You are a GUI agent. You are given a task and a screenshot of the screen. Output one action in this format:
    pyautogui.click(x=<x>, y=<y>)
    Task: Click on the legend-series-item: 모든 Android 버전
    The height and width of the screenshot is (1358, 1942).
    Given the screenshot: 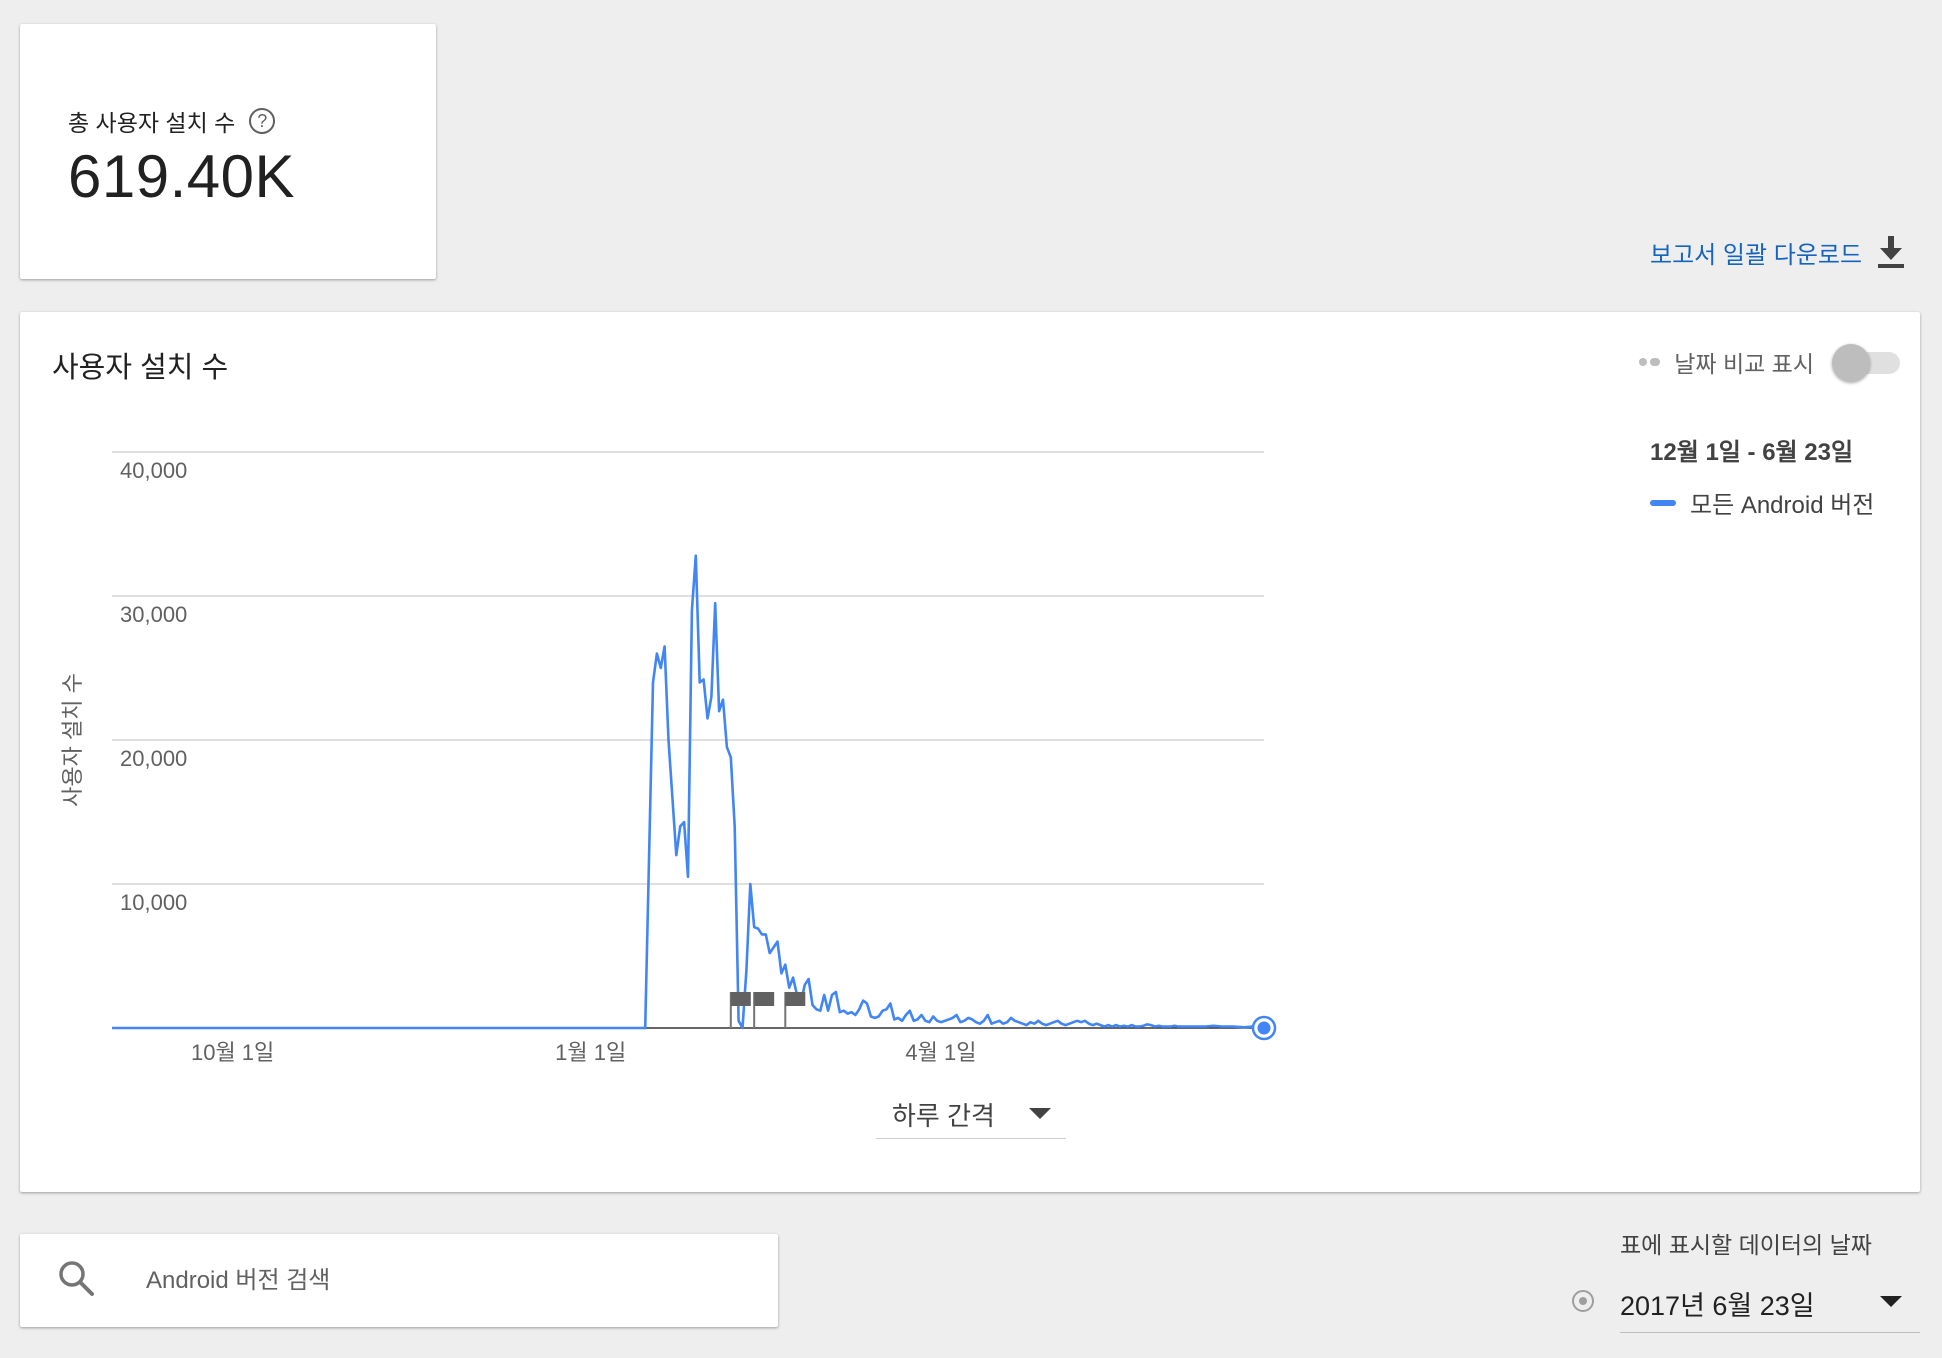 What is the action you would take?
    pyautogui.click(x=1762, y=502)
    